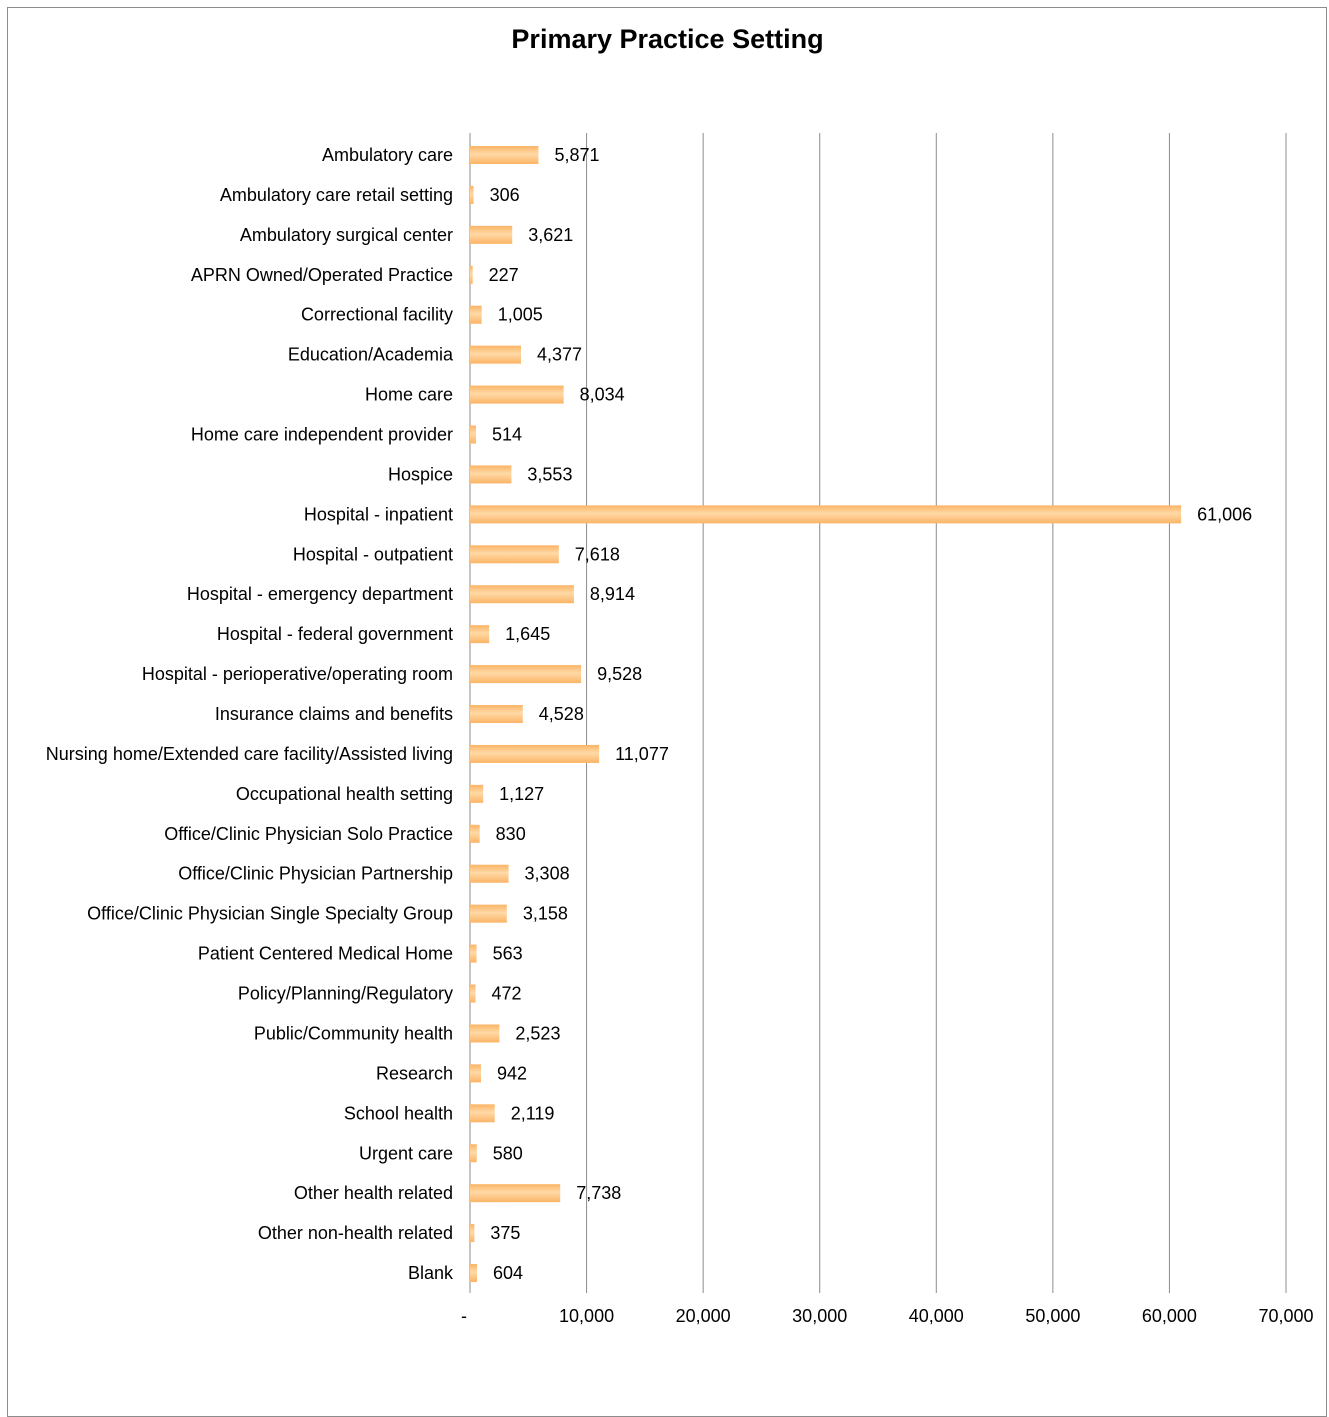 Image resolution: width=1329 pixels, height=1417 pixels. Describe the element at coordinates (520, 315) in the screenshot. I see `value-label: 1,005` at that location.